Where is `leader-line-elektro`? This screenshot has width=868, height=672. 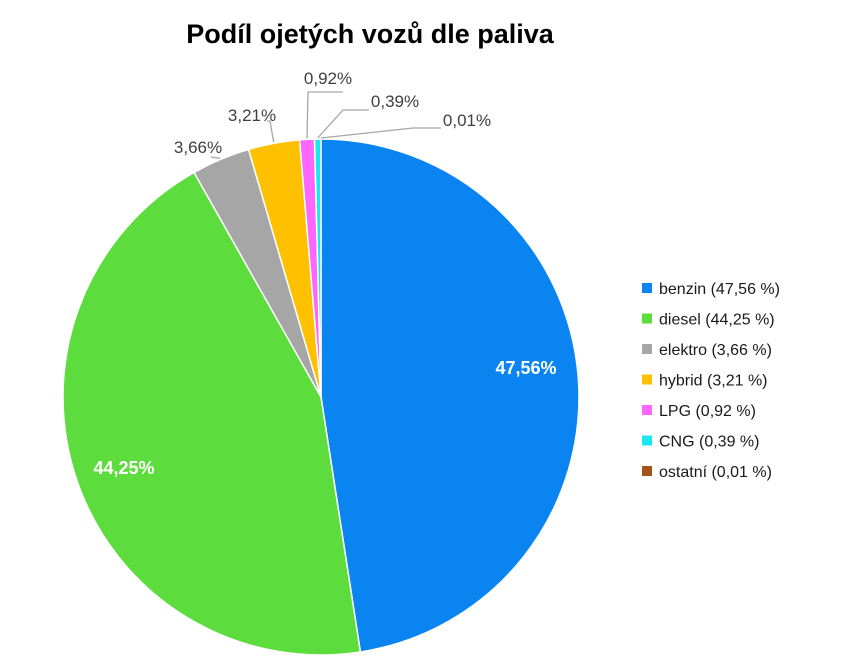 leader-line-elektro is located at coordinates (215, 158).